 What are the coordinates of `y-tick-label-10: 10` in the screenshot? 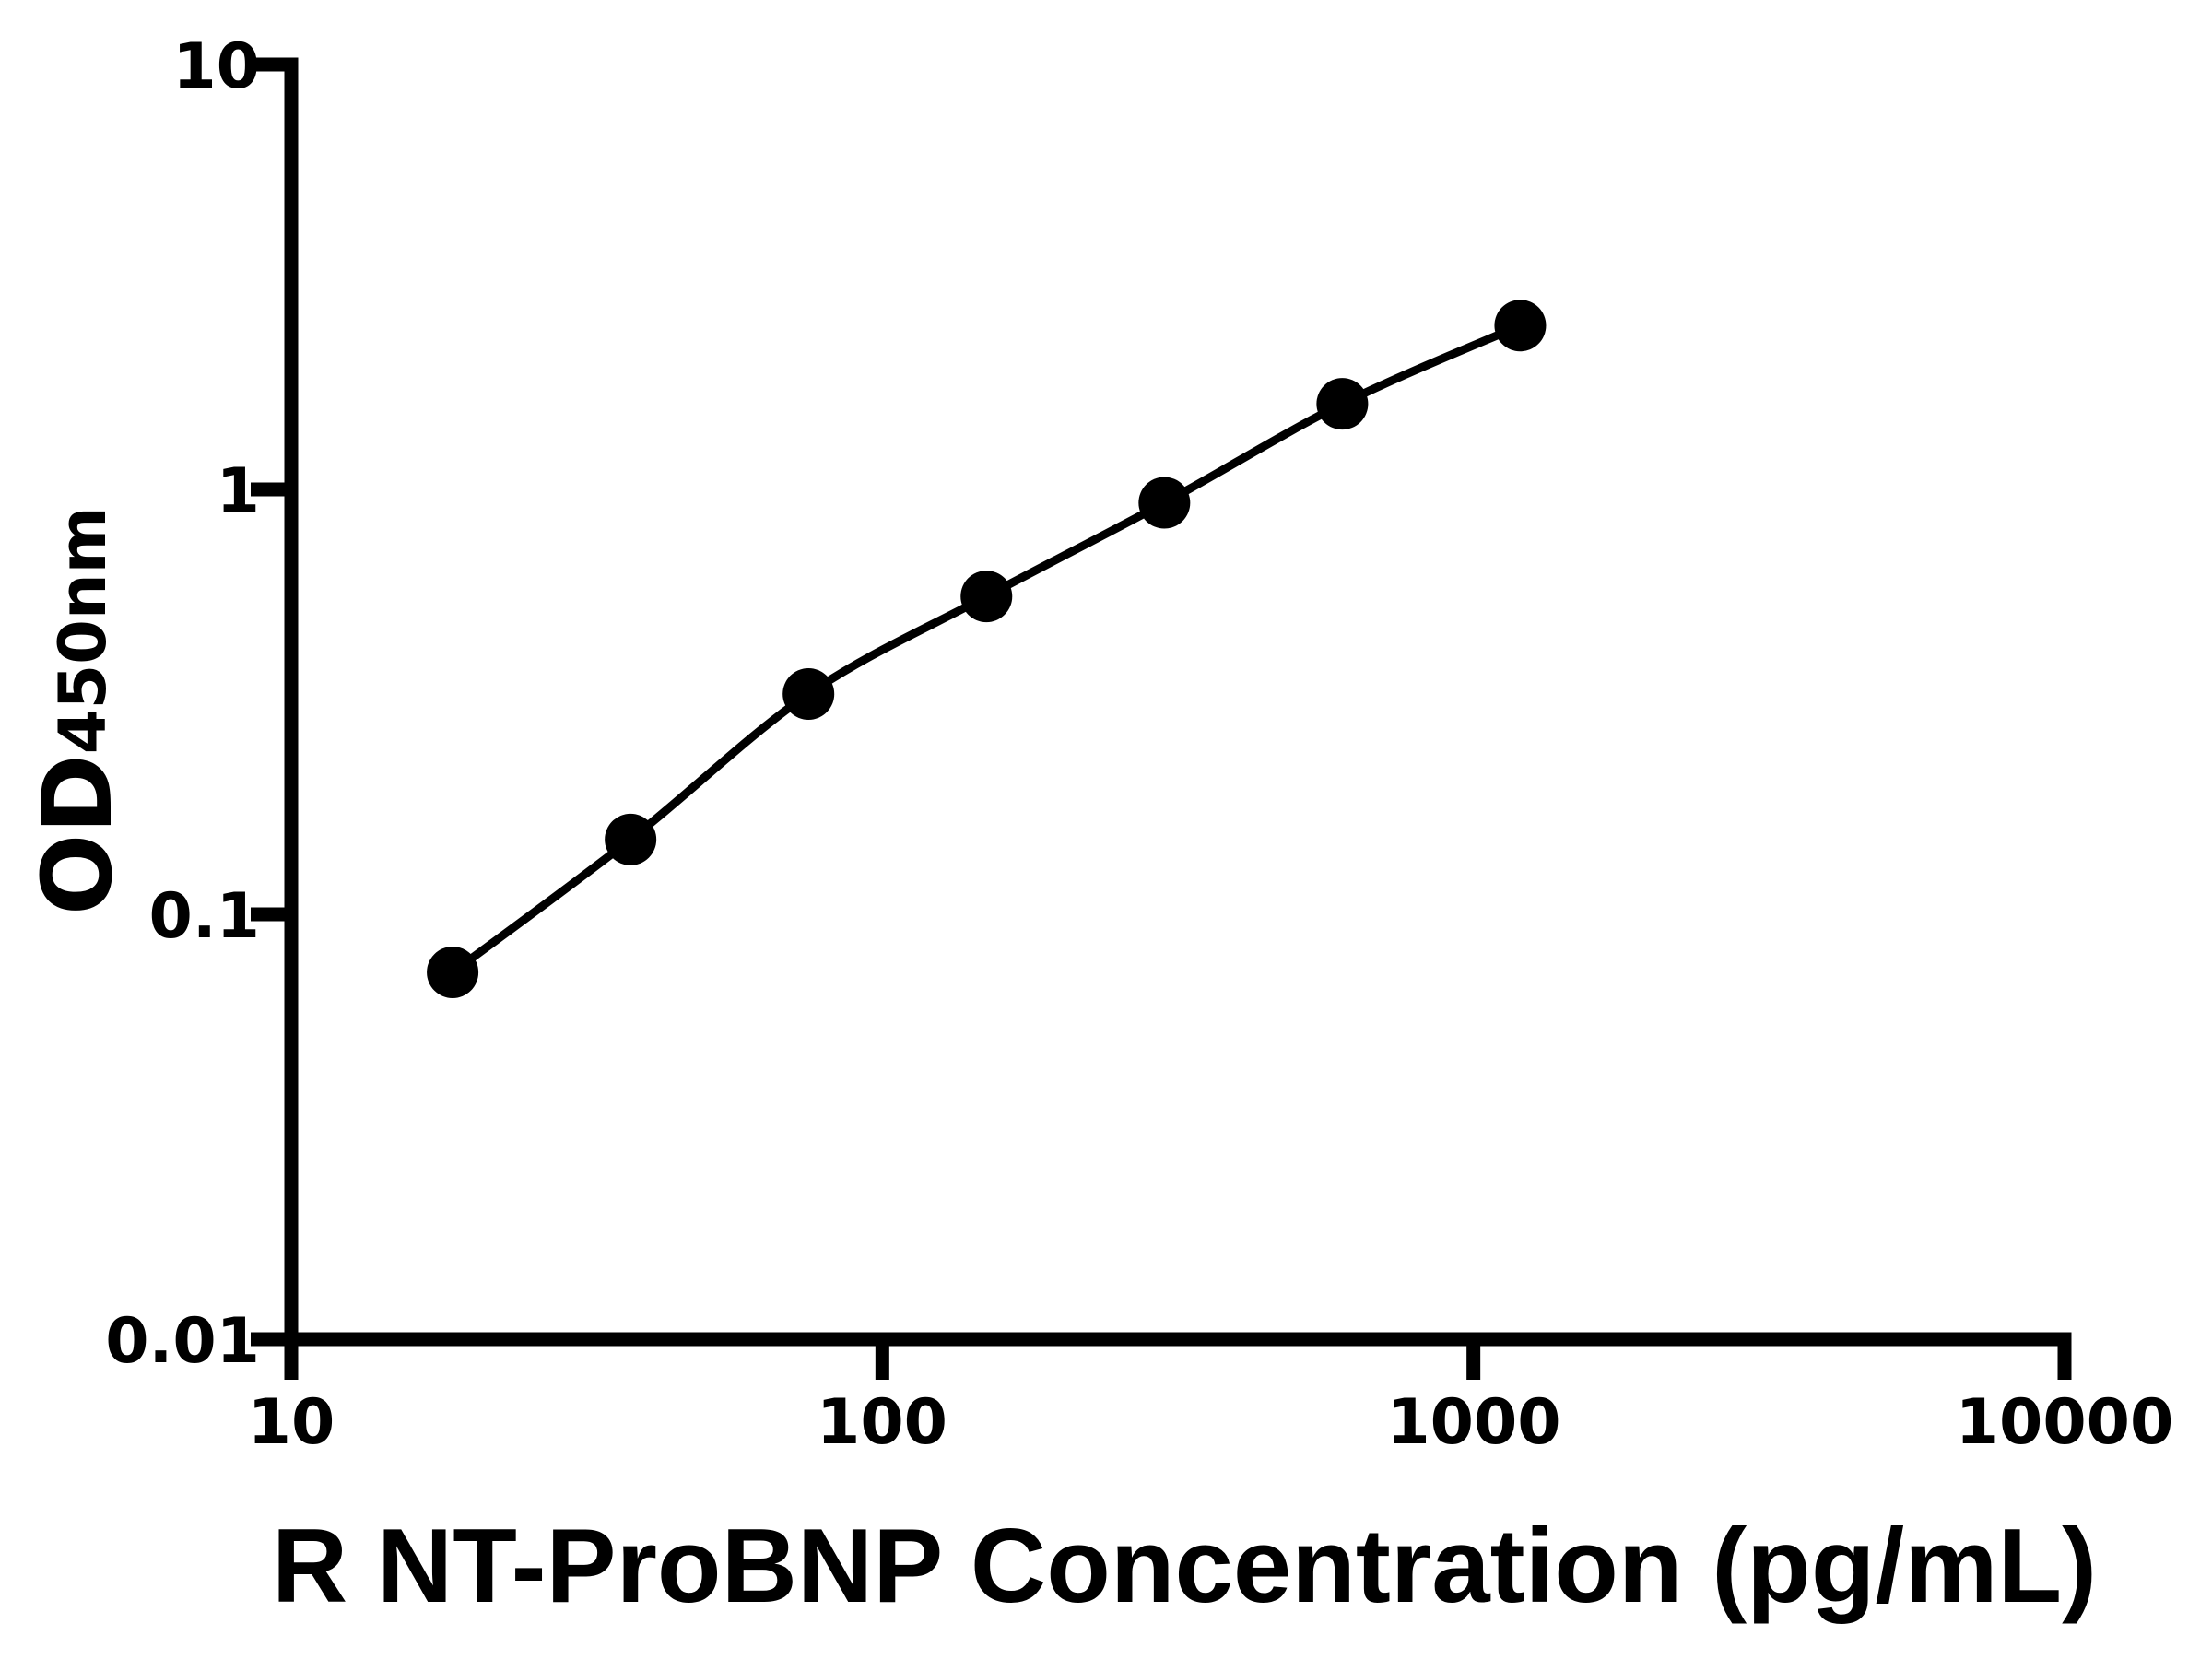 It's located at (216, 66).